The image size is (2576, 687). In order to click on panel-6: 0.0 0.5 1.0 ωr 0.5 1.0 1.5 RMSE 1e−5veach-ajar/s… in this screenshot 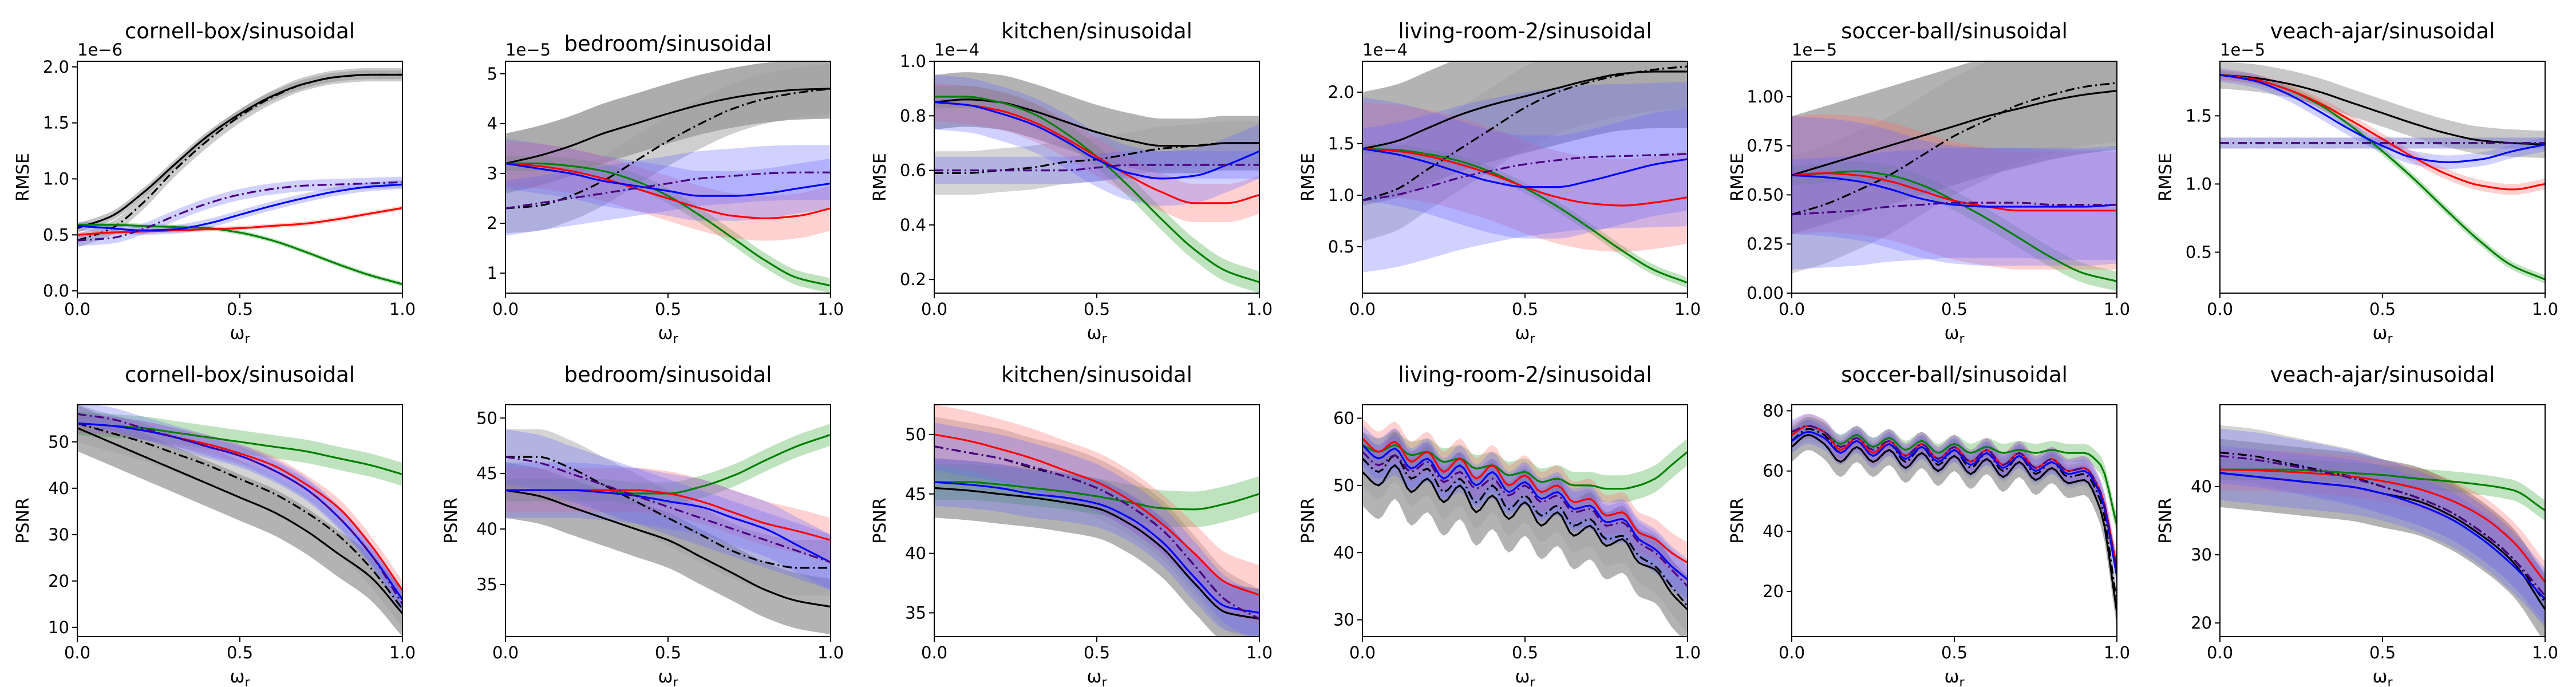, I will do `click(2357, 182)`.